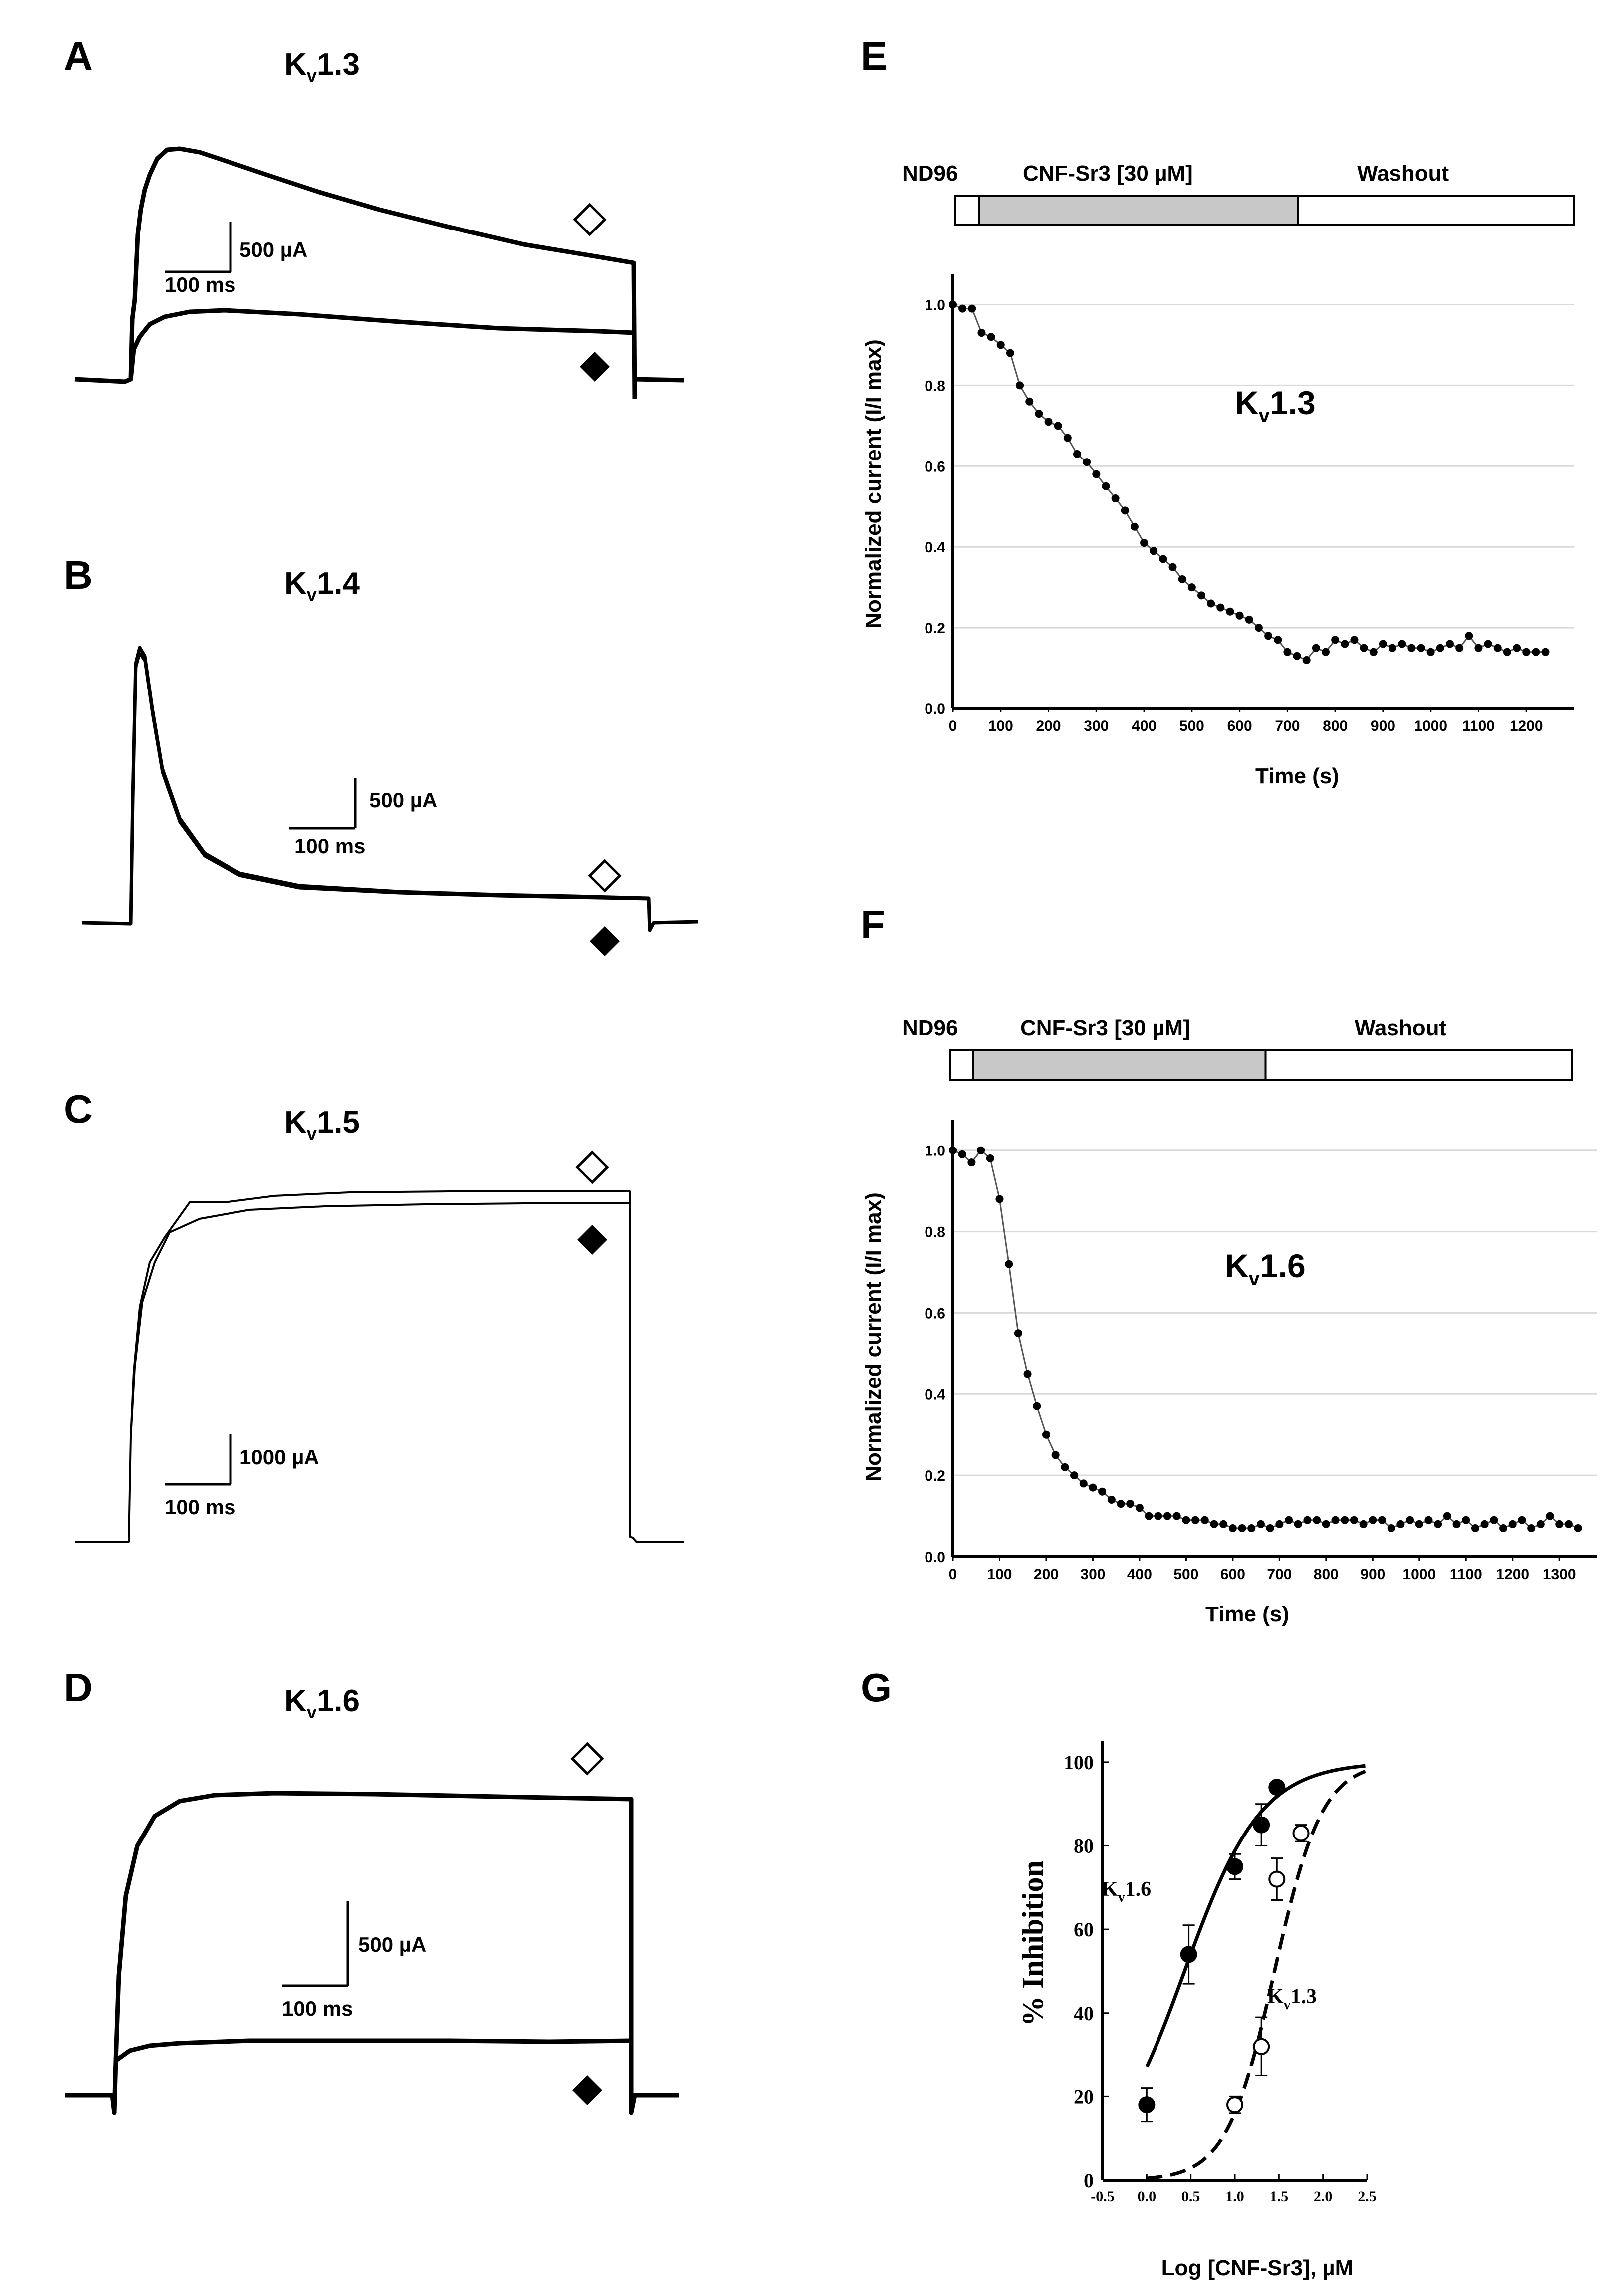  I want to click on panel-F-x-tick-label: 900, so click(1372, 1574).